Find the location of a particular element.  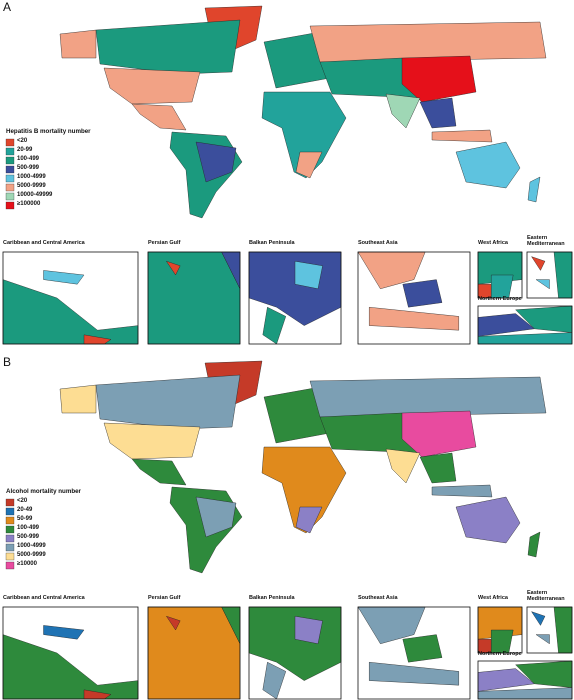

legend-label: 100-499 is located at coordinates (28, 159).